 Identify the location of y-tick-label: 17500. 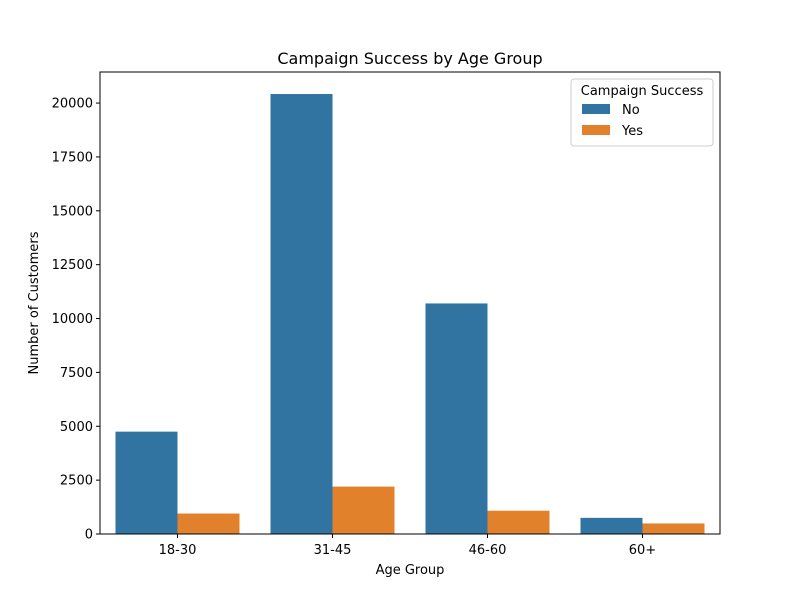
(72, 157).